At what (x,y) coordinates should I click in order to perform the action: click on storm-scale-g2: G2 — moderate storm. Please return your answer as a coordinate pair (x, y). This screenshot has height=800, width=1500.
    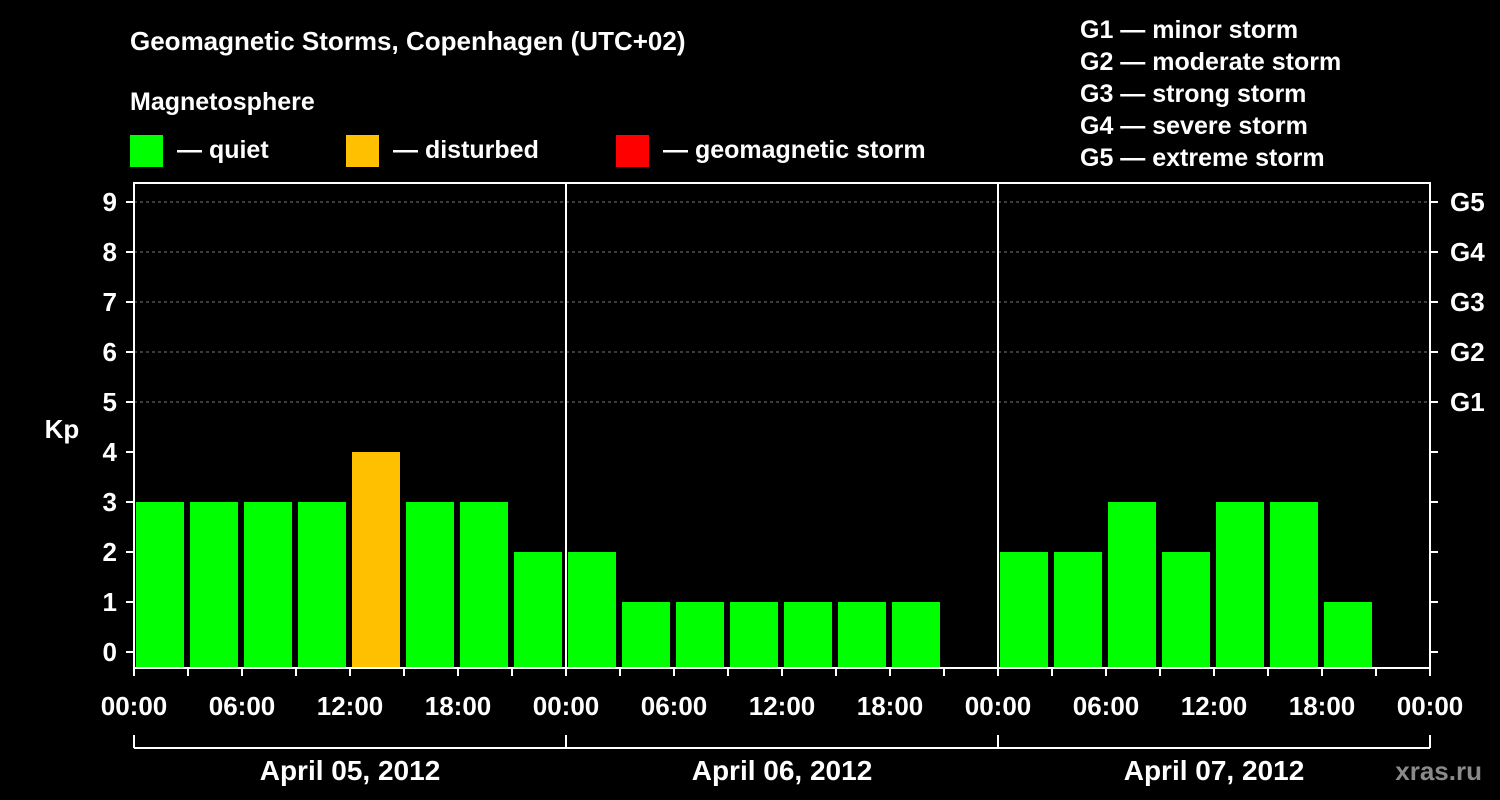
    Looking at the image, I should click on (1210, 62).